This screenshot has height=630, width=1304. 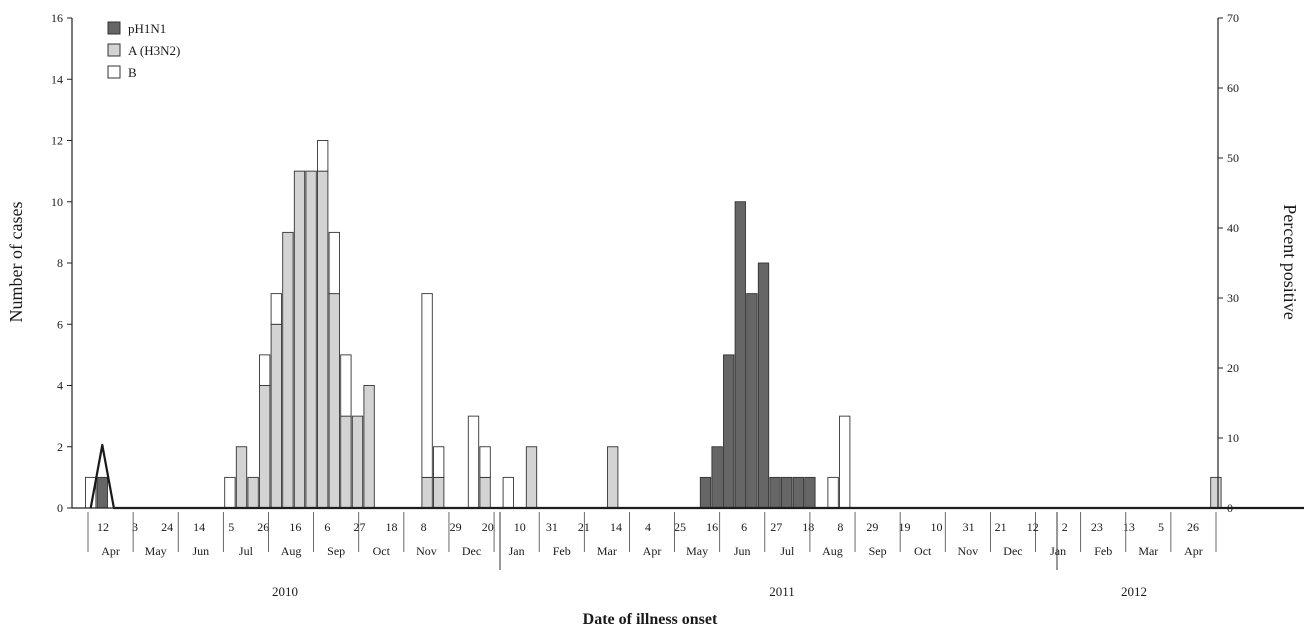 I want to click on x-axis-title: Date of illness onset, so click(x=650, y=619).